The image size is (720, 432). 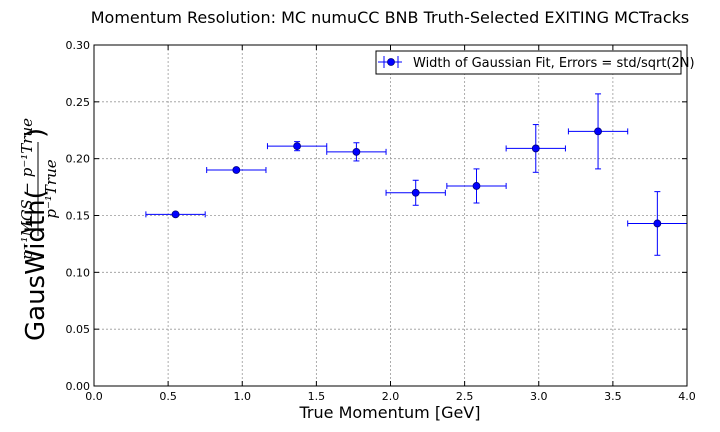 I want to click on y-tick-labels: 0.00 0.05 0.10 0.15 0.20 0.25 0.30, so click(x=78, y=216).